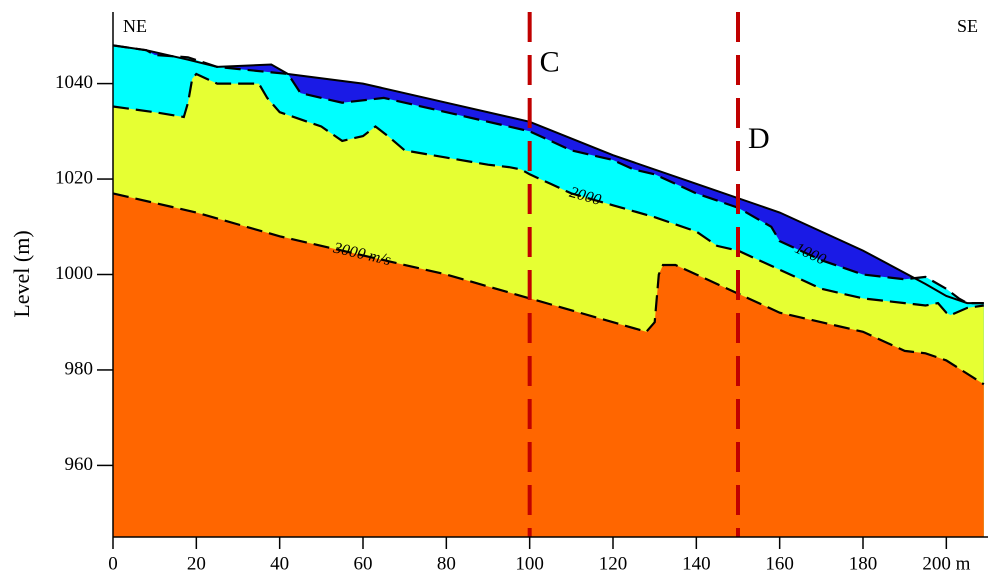 The image size is (995, 584). I want to click on right-label: SE, so click(967, 26).